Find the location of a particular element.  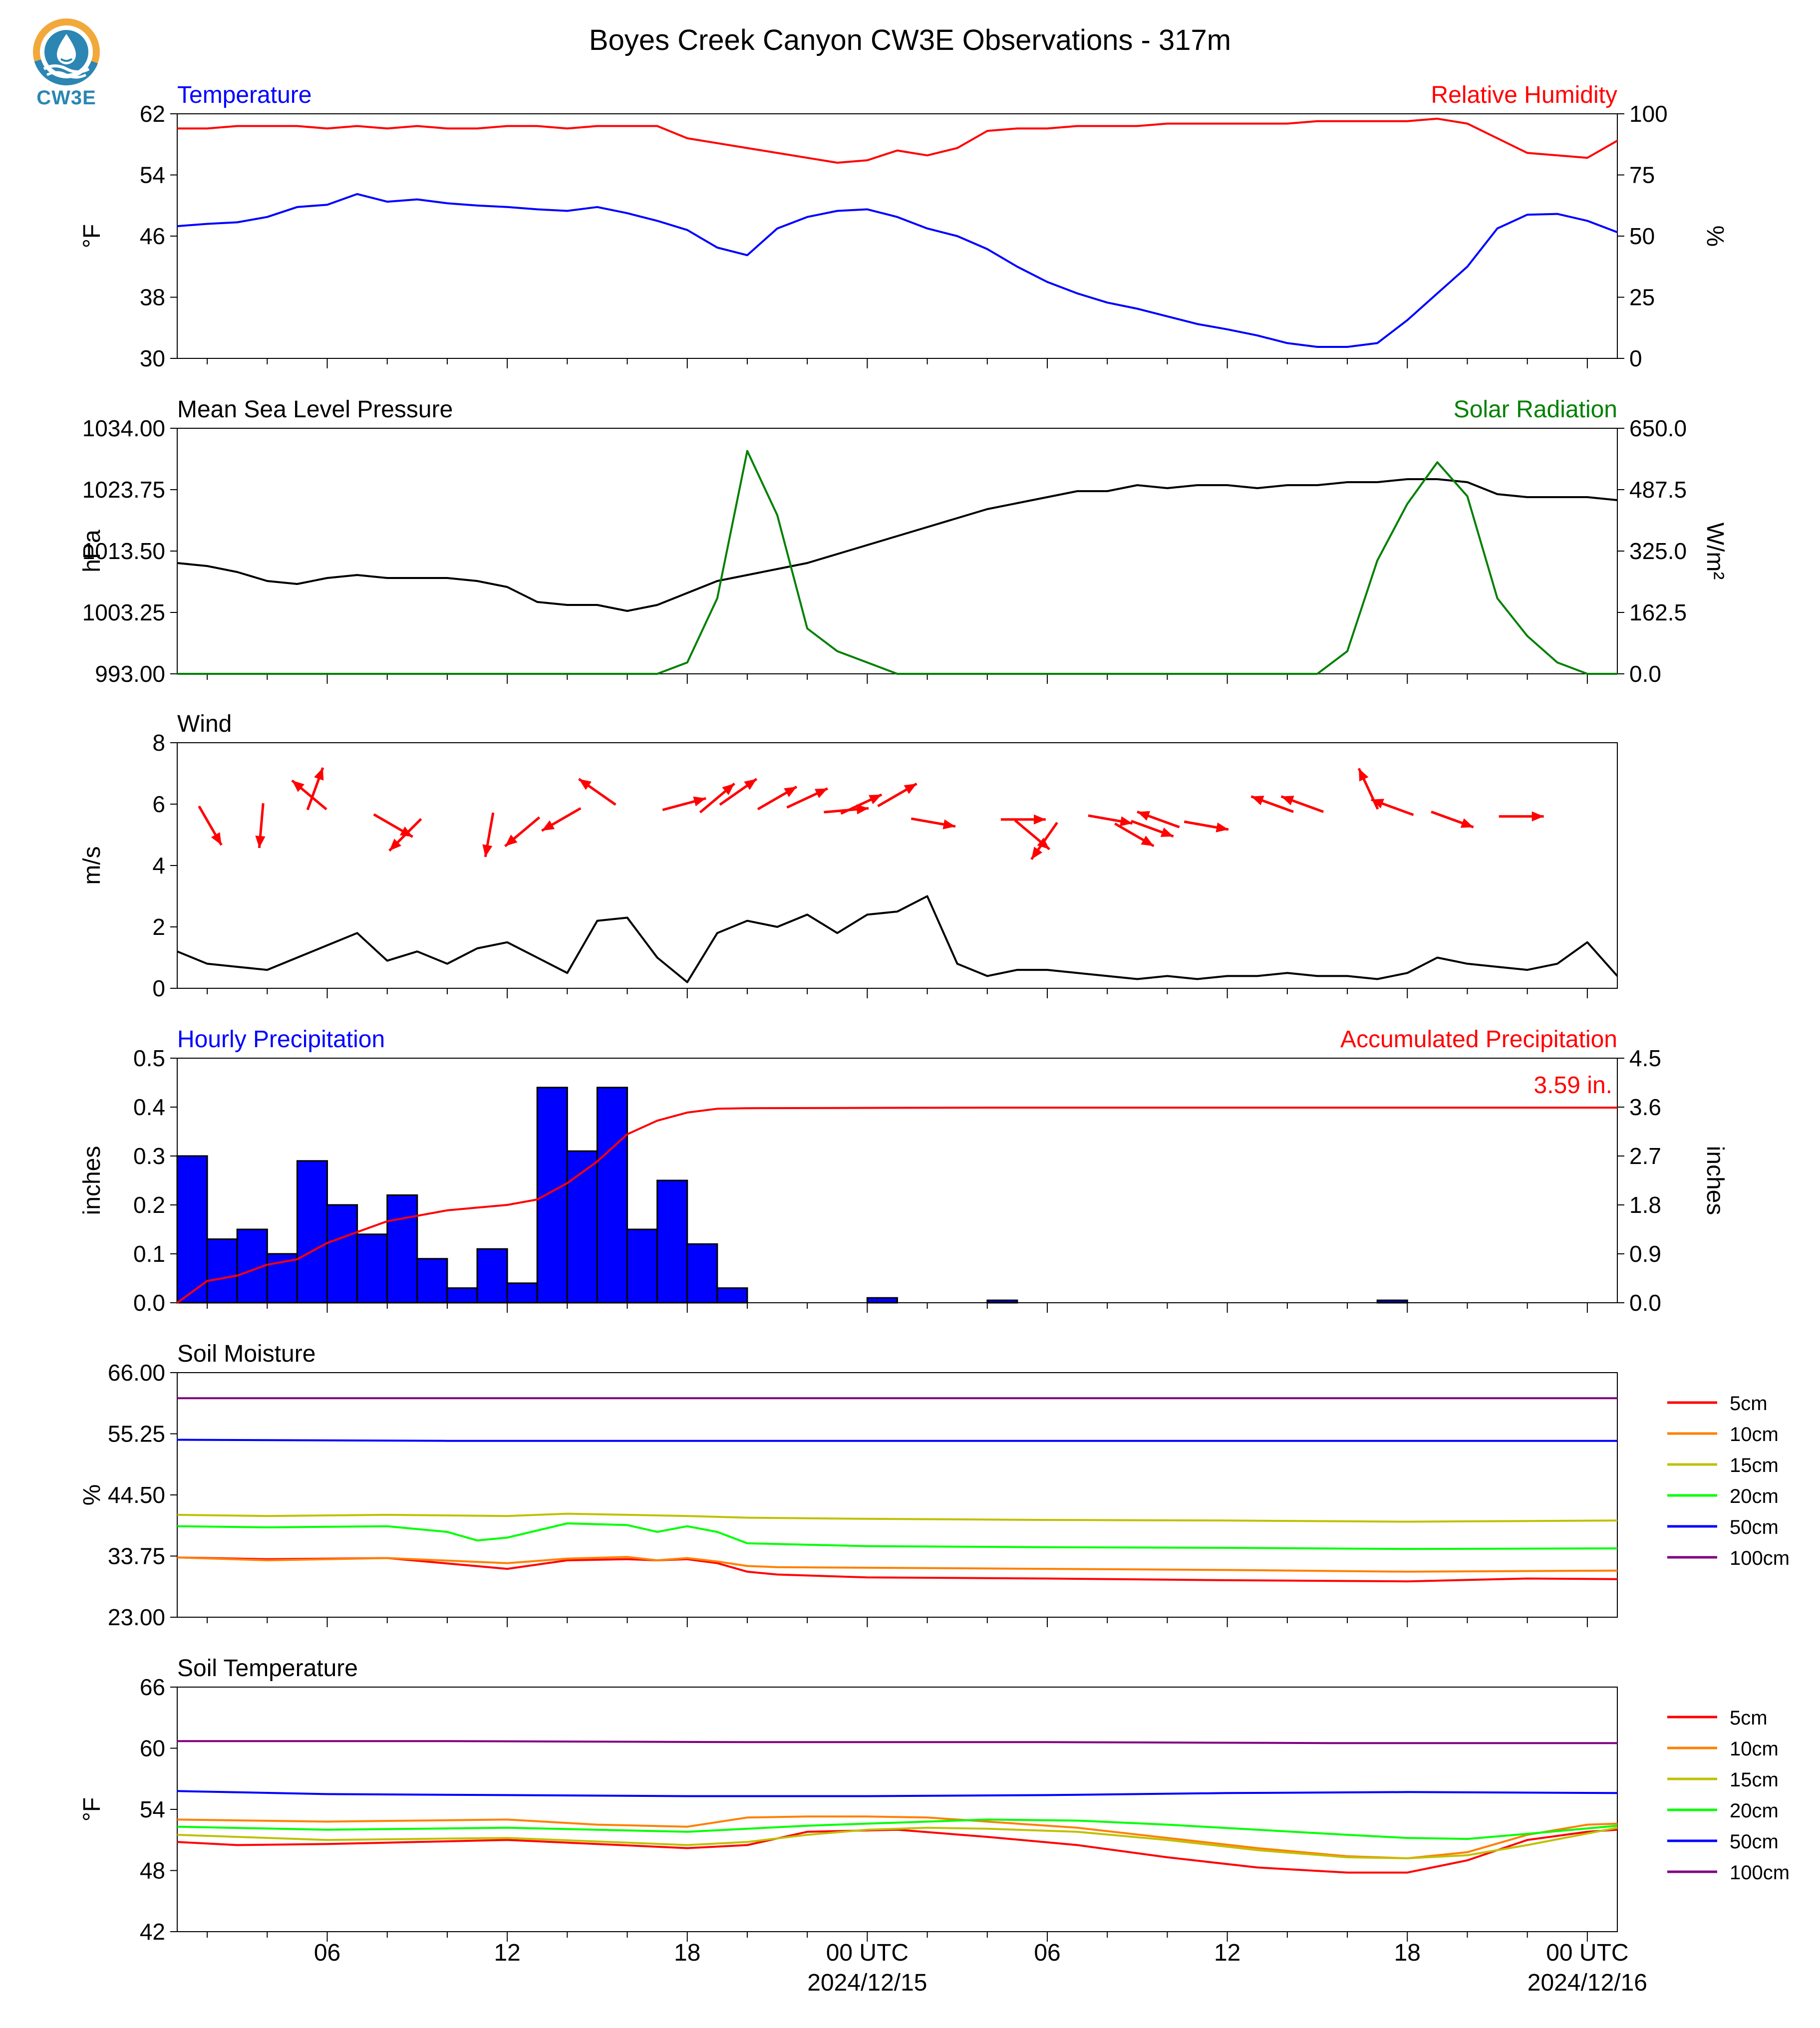

y-right-tick-label: 0.0 is located at coordinates (1645, 1303).